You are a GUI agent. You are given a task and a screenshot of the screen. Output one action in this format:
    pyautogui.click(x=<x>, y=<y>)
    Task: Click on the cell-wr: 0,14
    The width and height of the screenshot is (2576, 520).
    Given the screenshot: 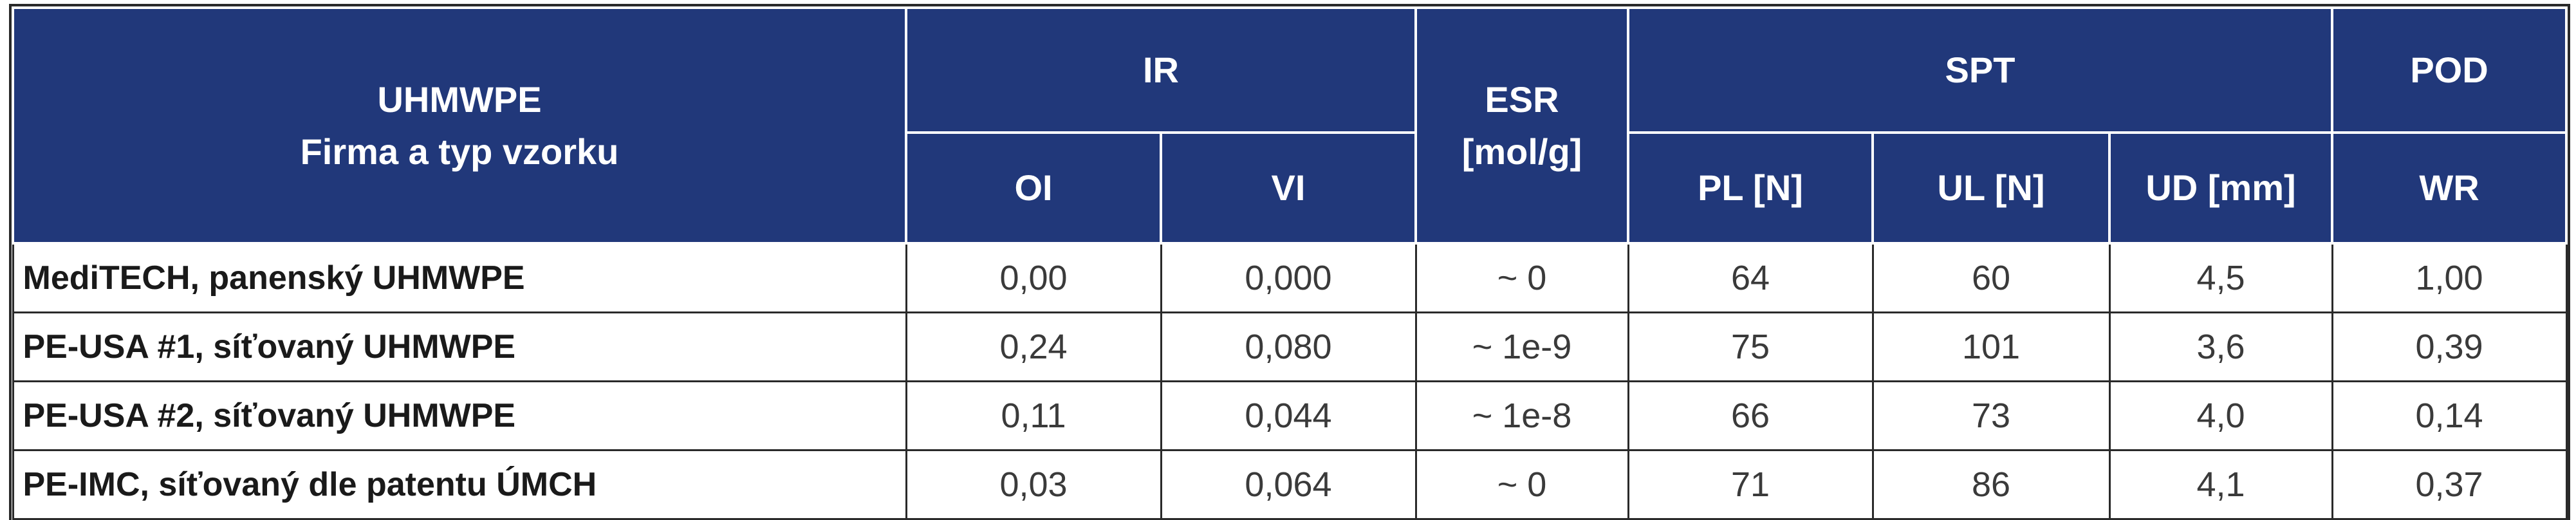 What is the action you would take?
    pyautogui.click(x=2449, y=416)
    